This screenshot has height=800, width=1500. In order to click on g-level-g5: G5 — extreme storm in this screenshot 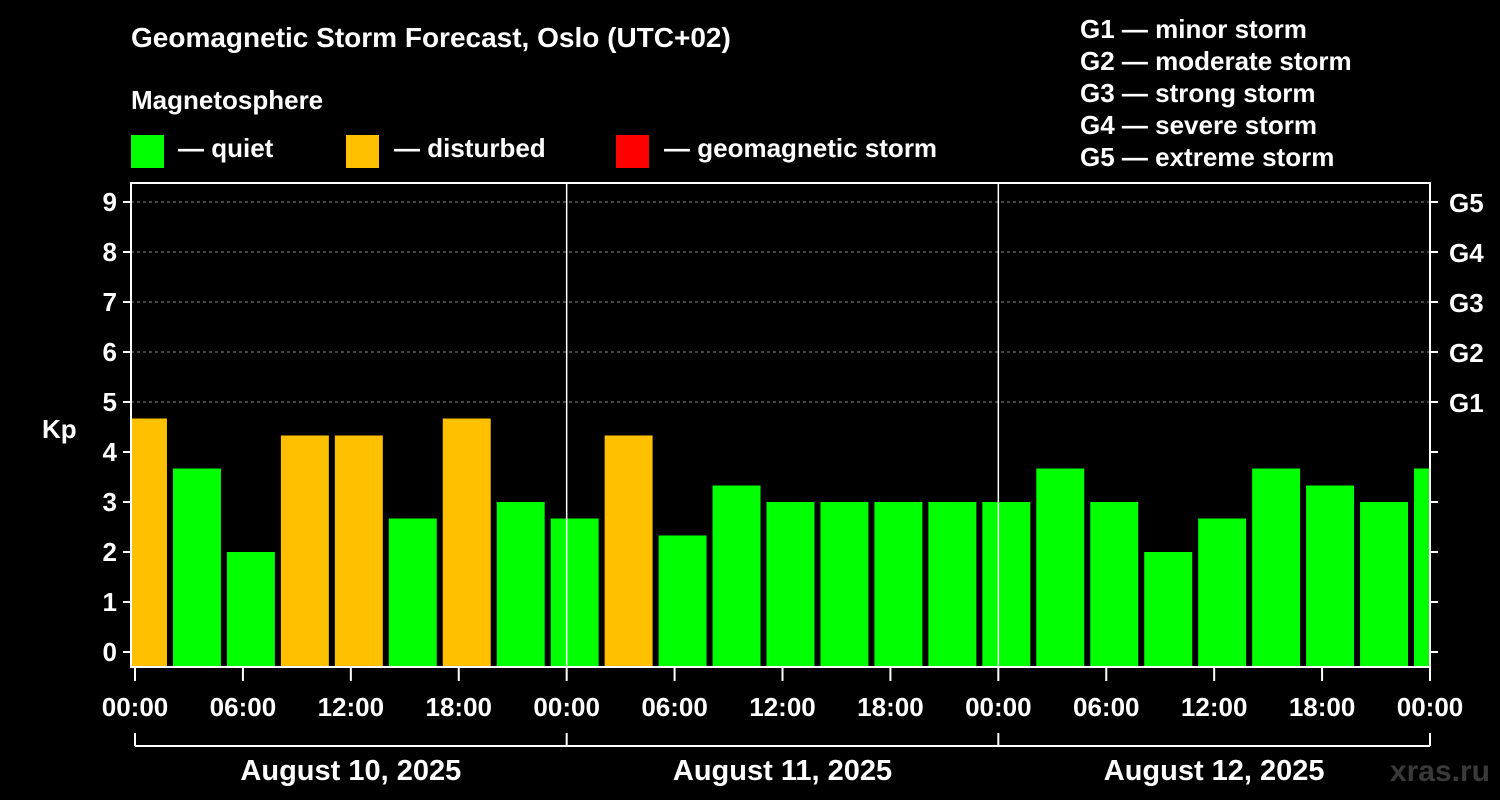, I will do `click(1207, 157)`.